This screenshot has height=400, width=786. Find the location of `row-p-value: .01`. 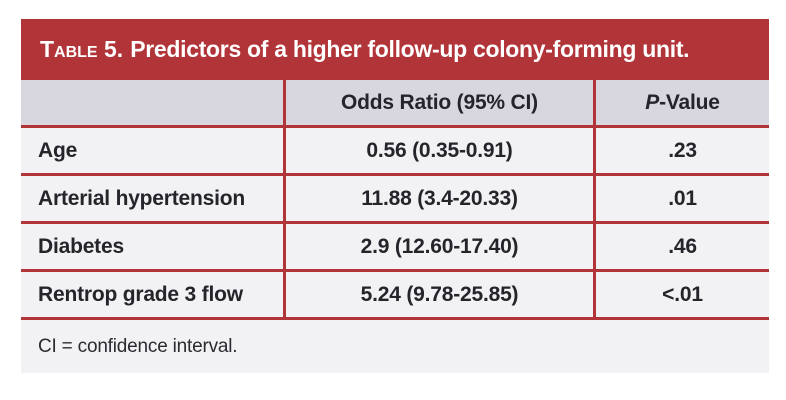

row-p-value: .01 is located at coordinates (681, 198).